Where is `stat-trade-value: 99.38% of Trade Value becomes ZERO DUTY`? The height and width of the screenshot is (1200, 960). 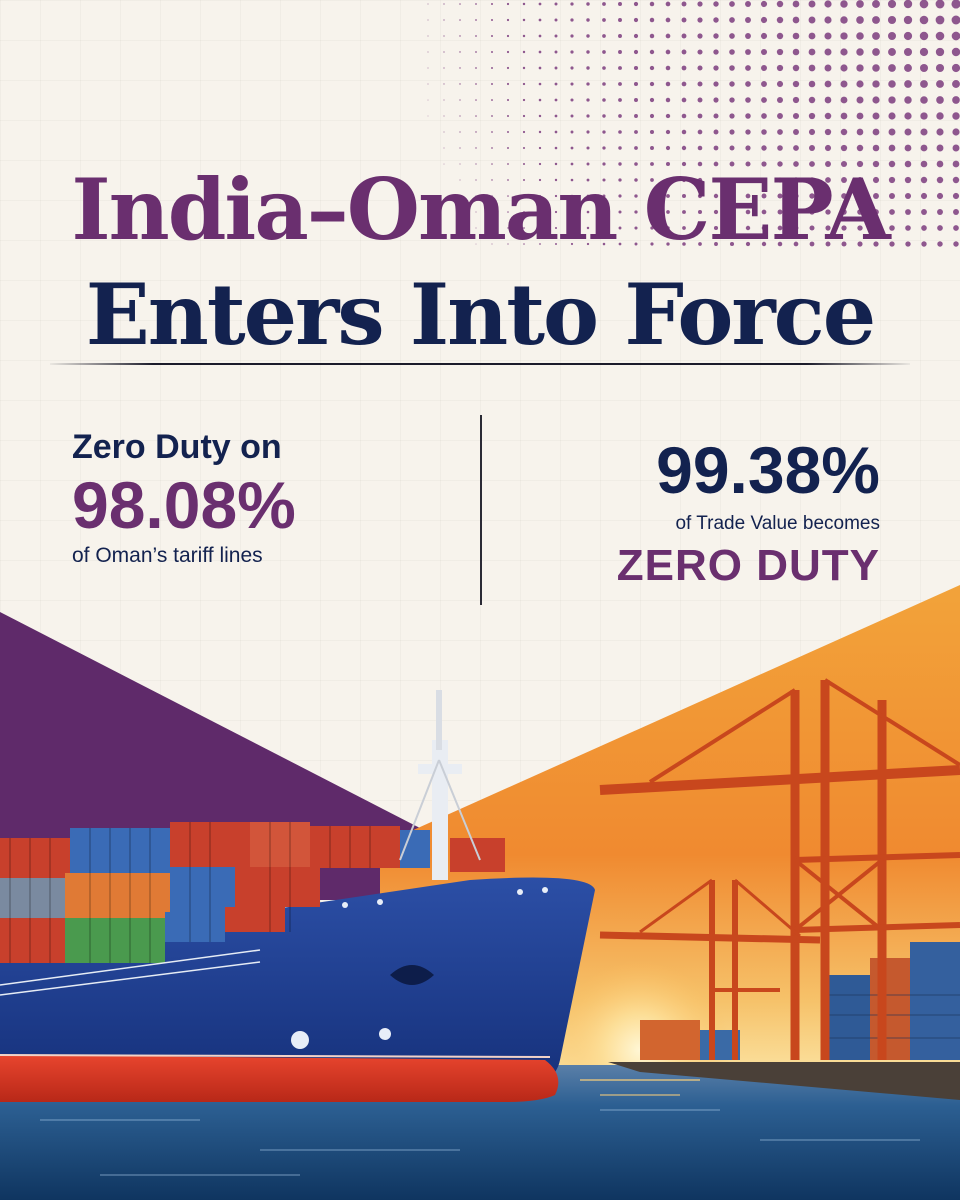
stat-trade-value: 99.38% of Trade Value becomes ZERO DUTY is located at coordinates (748, 513).